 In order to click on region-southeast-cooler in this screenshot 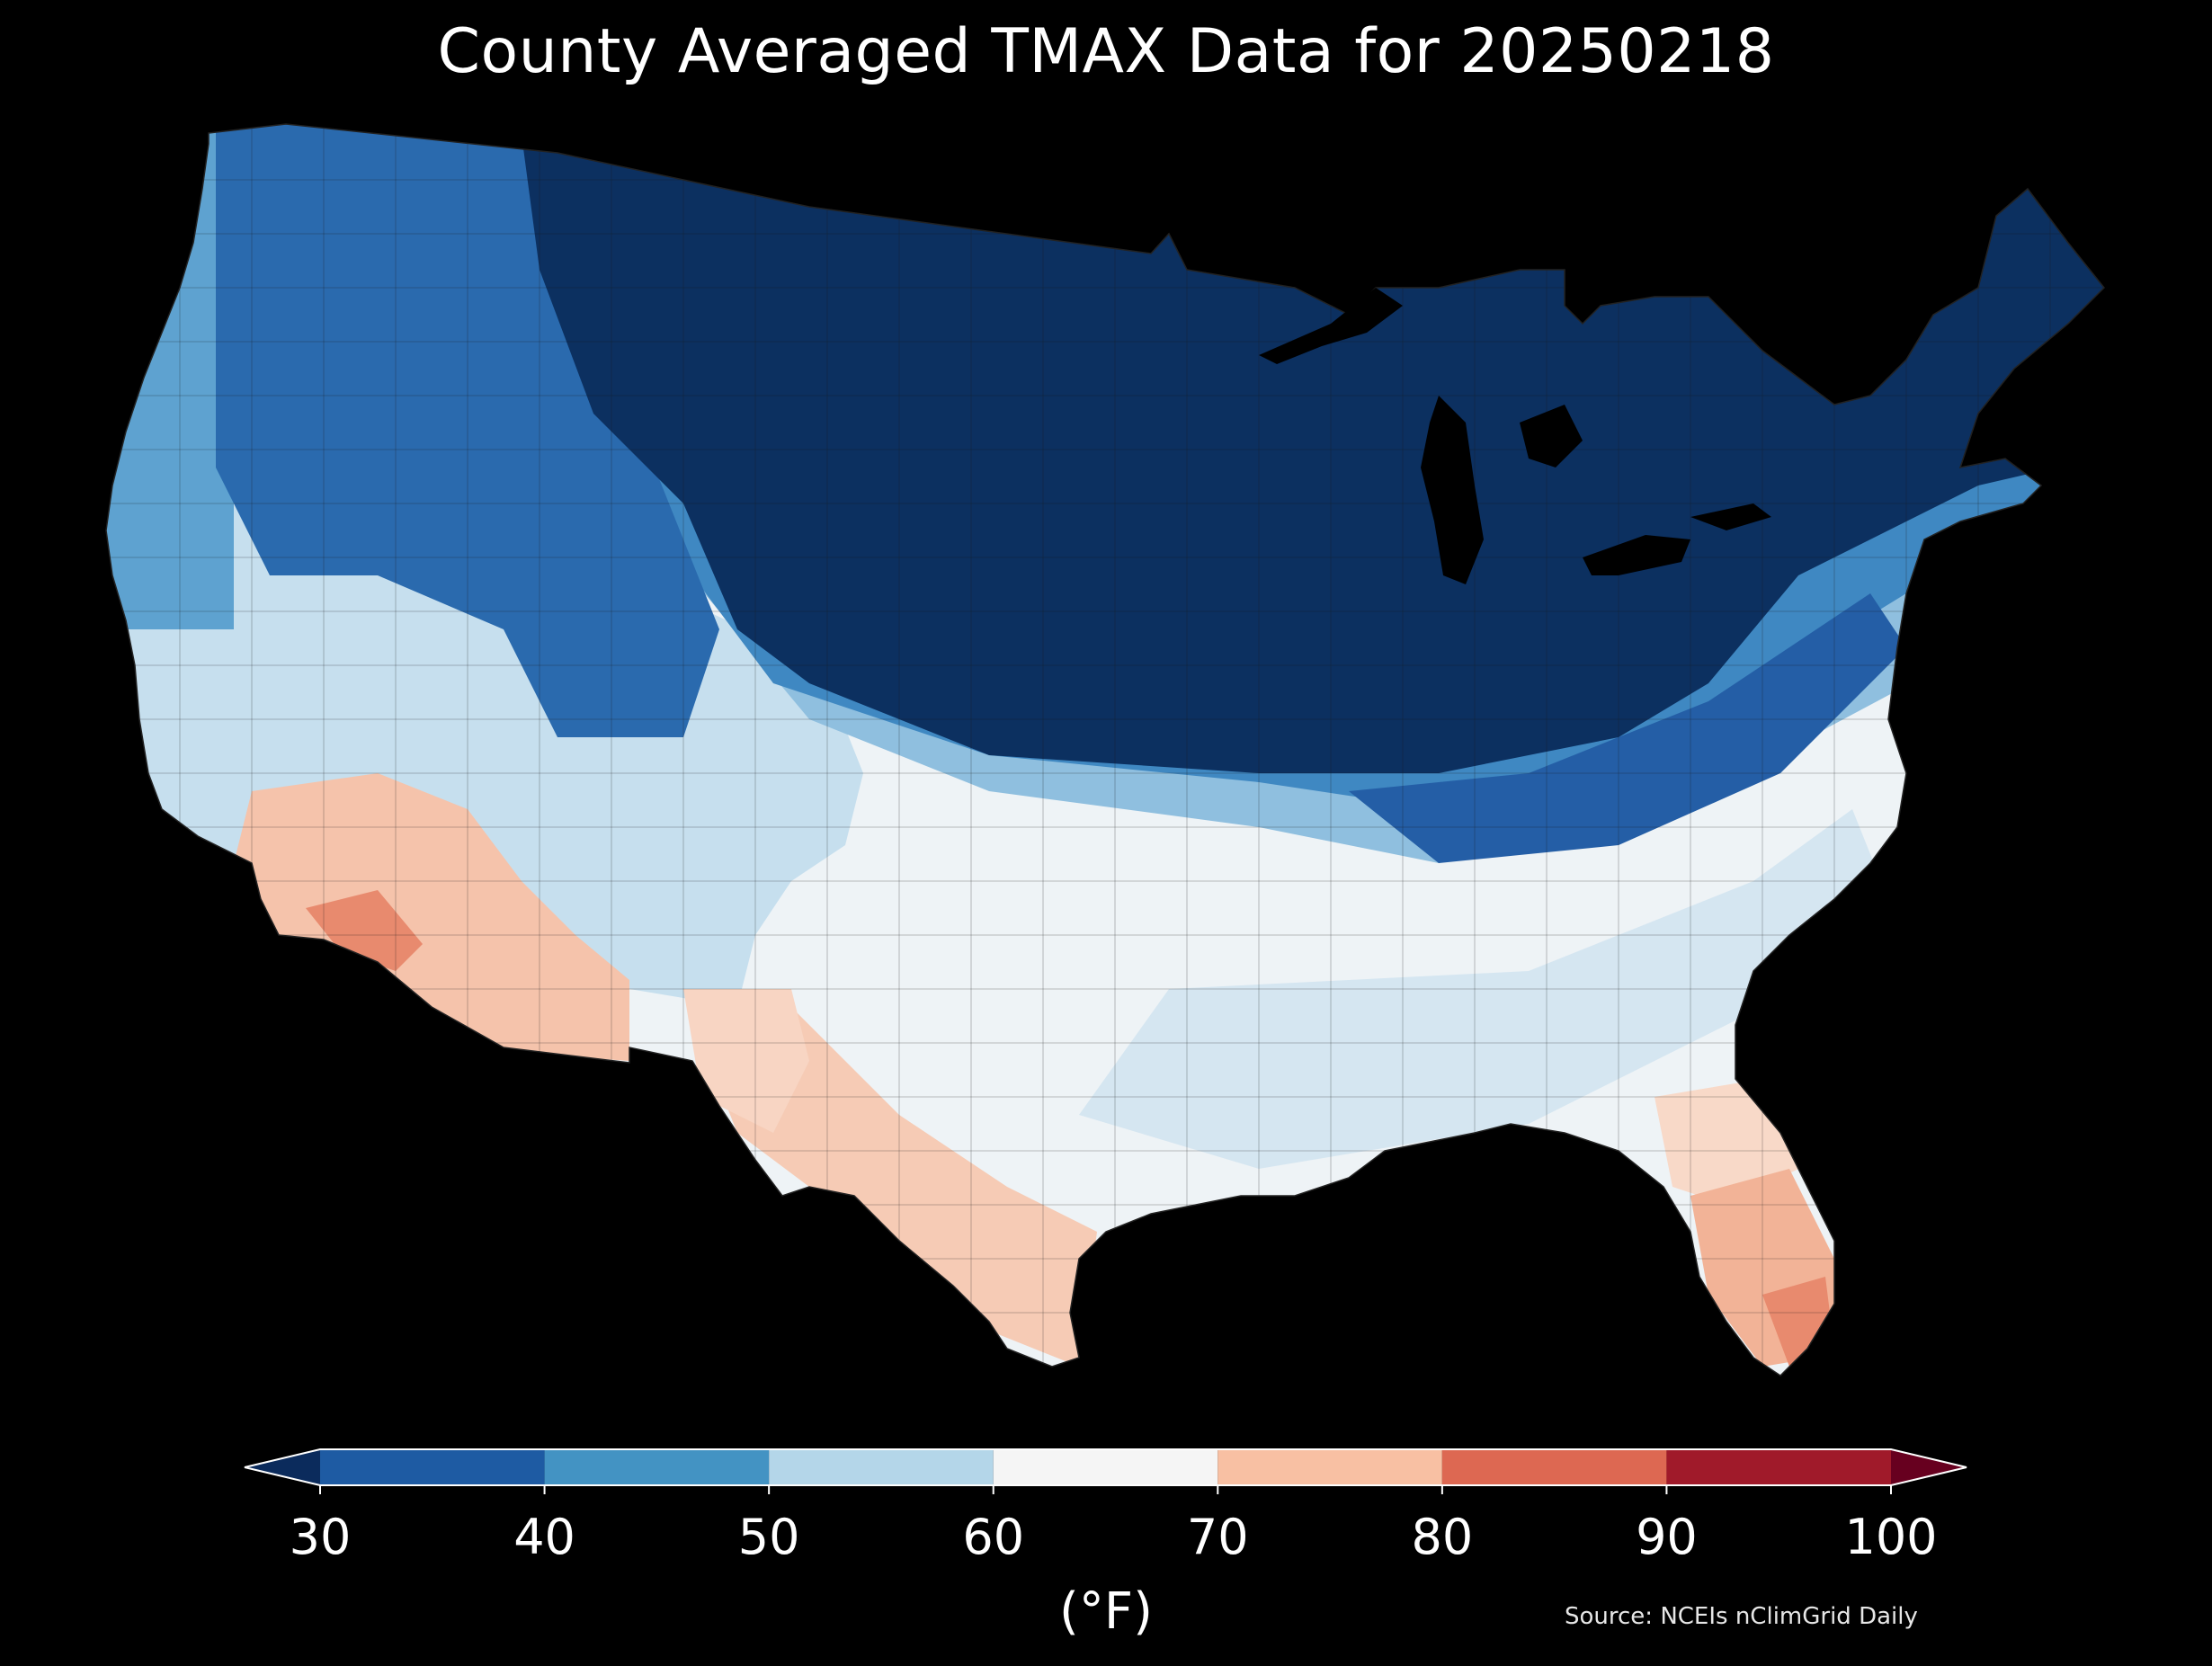, I will do `click(1483, 989)`.